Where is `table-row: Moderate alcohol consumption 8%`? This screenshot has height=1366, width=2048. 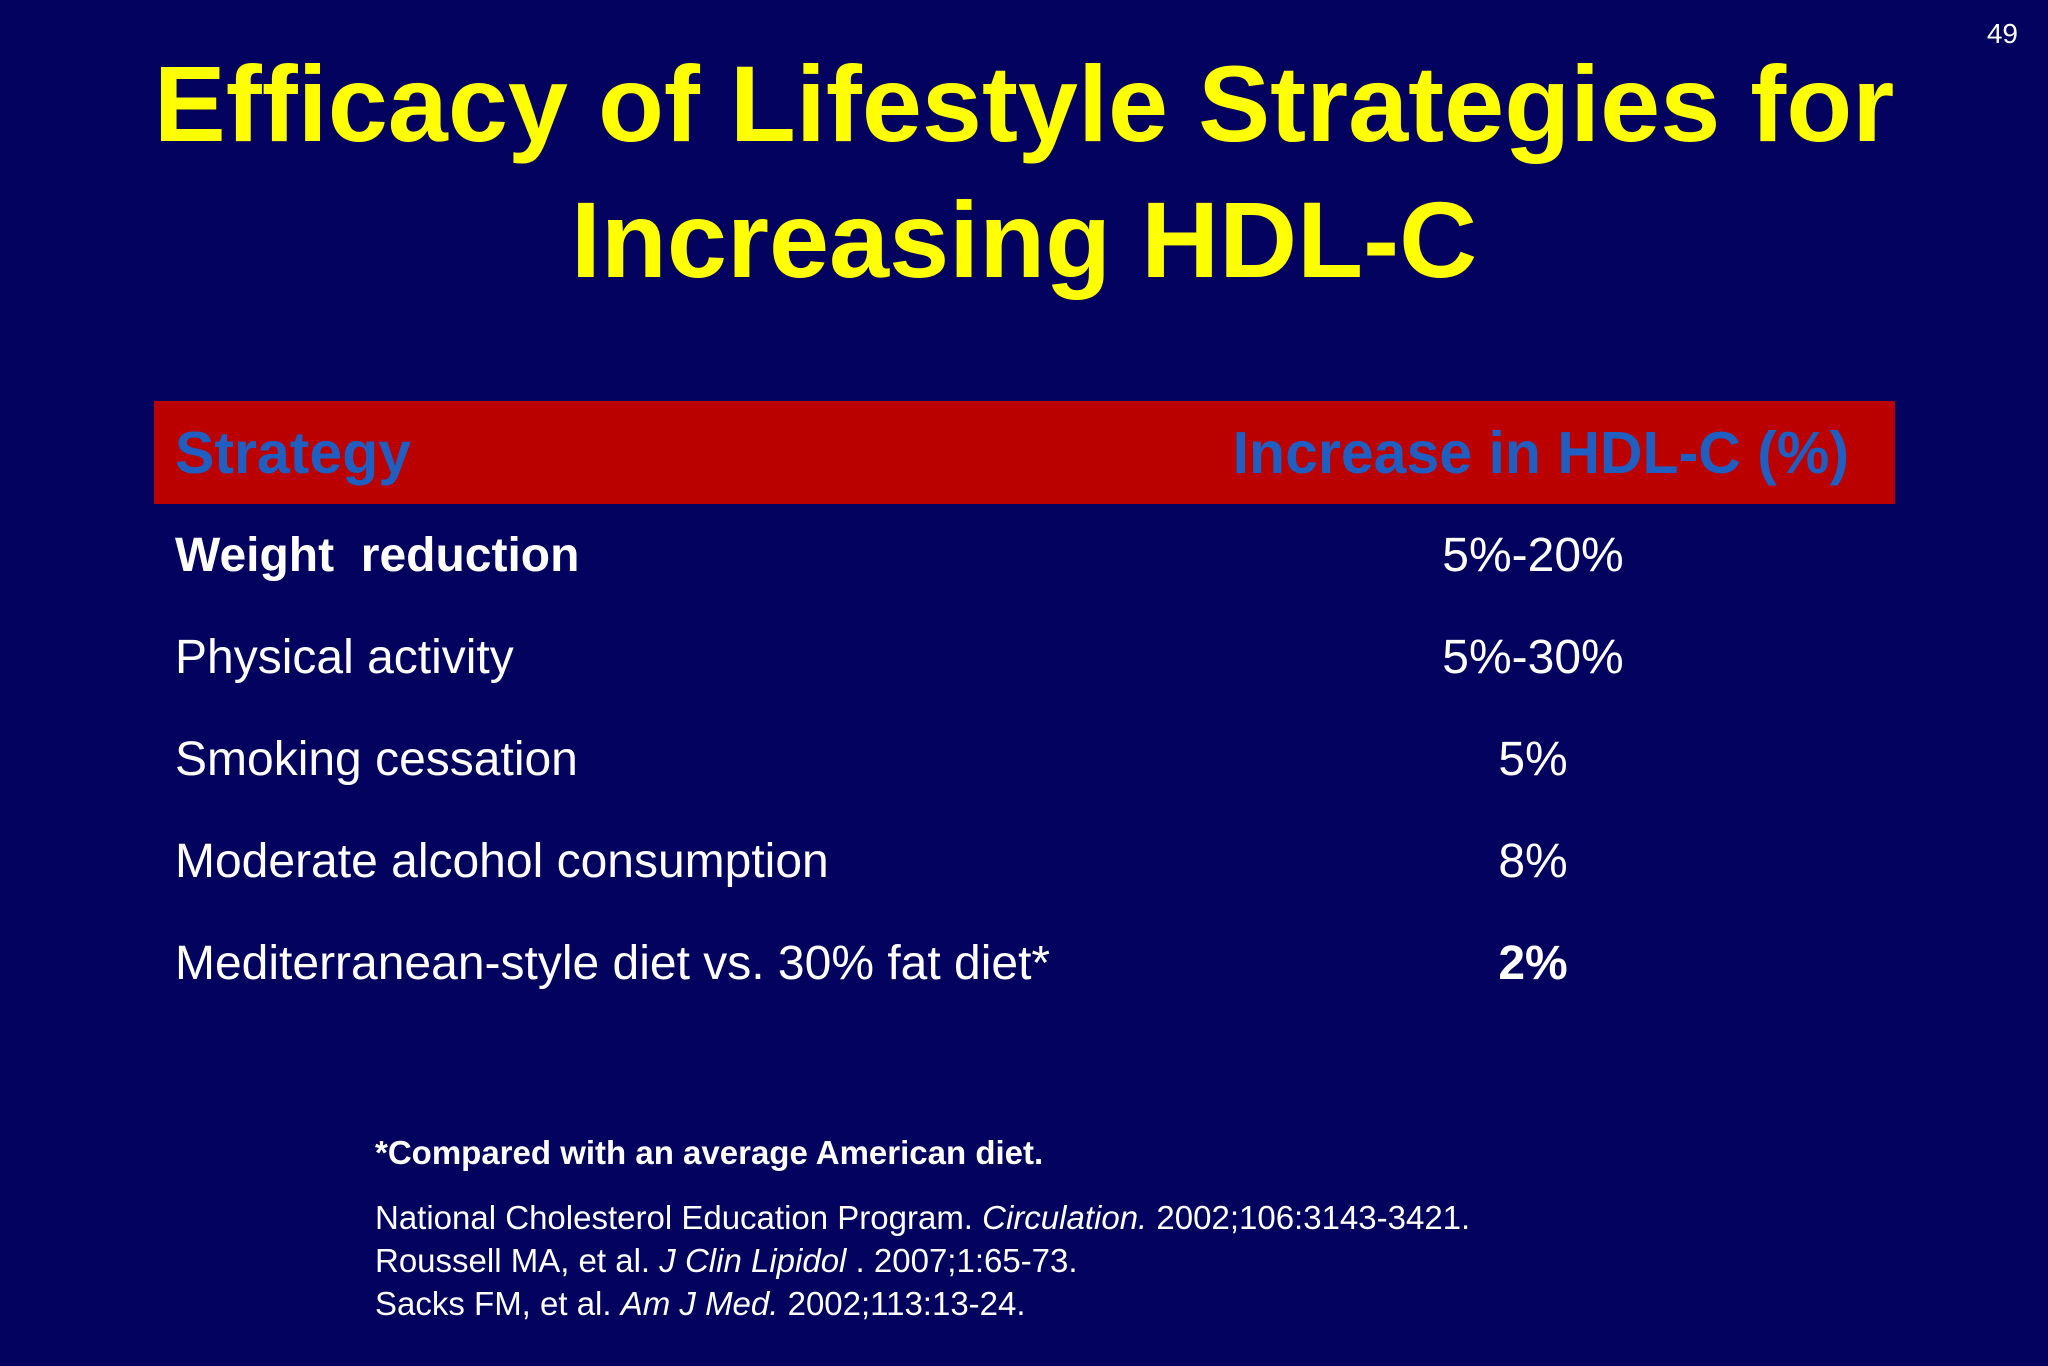
table-row: Moderate alcohol consumption 8% is located at coordinates (1024, 861).